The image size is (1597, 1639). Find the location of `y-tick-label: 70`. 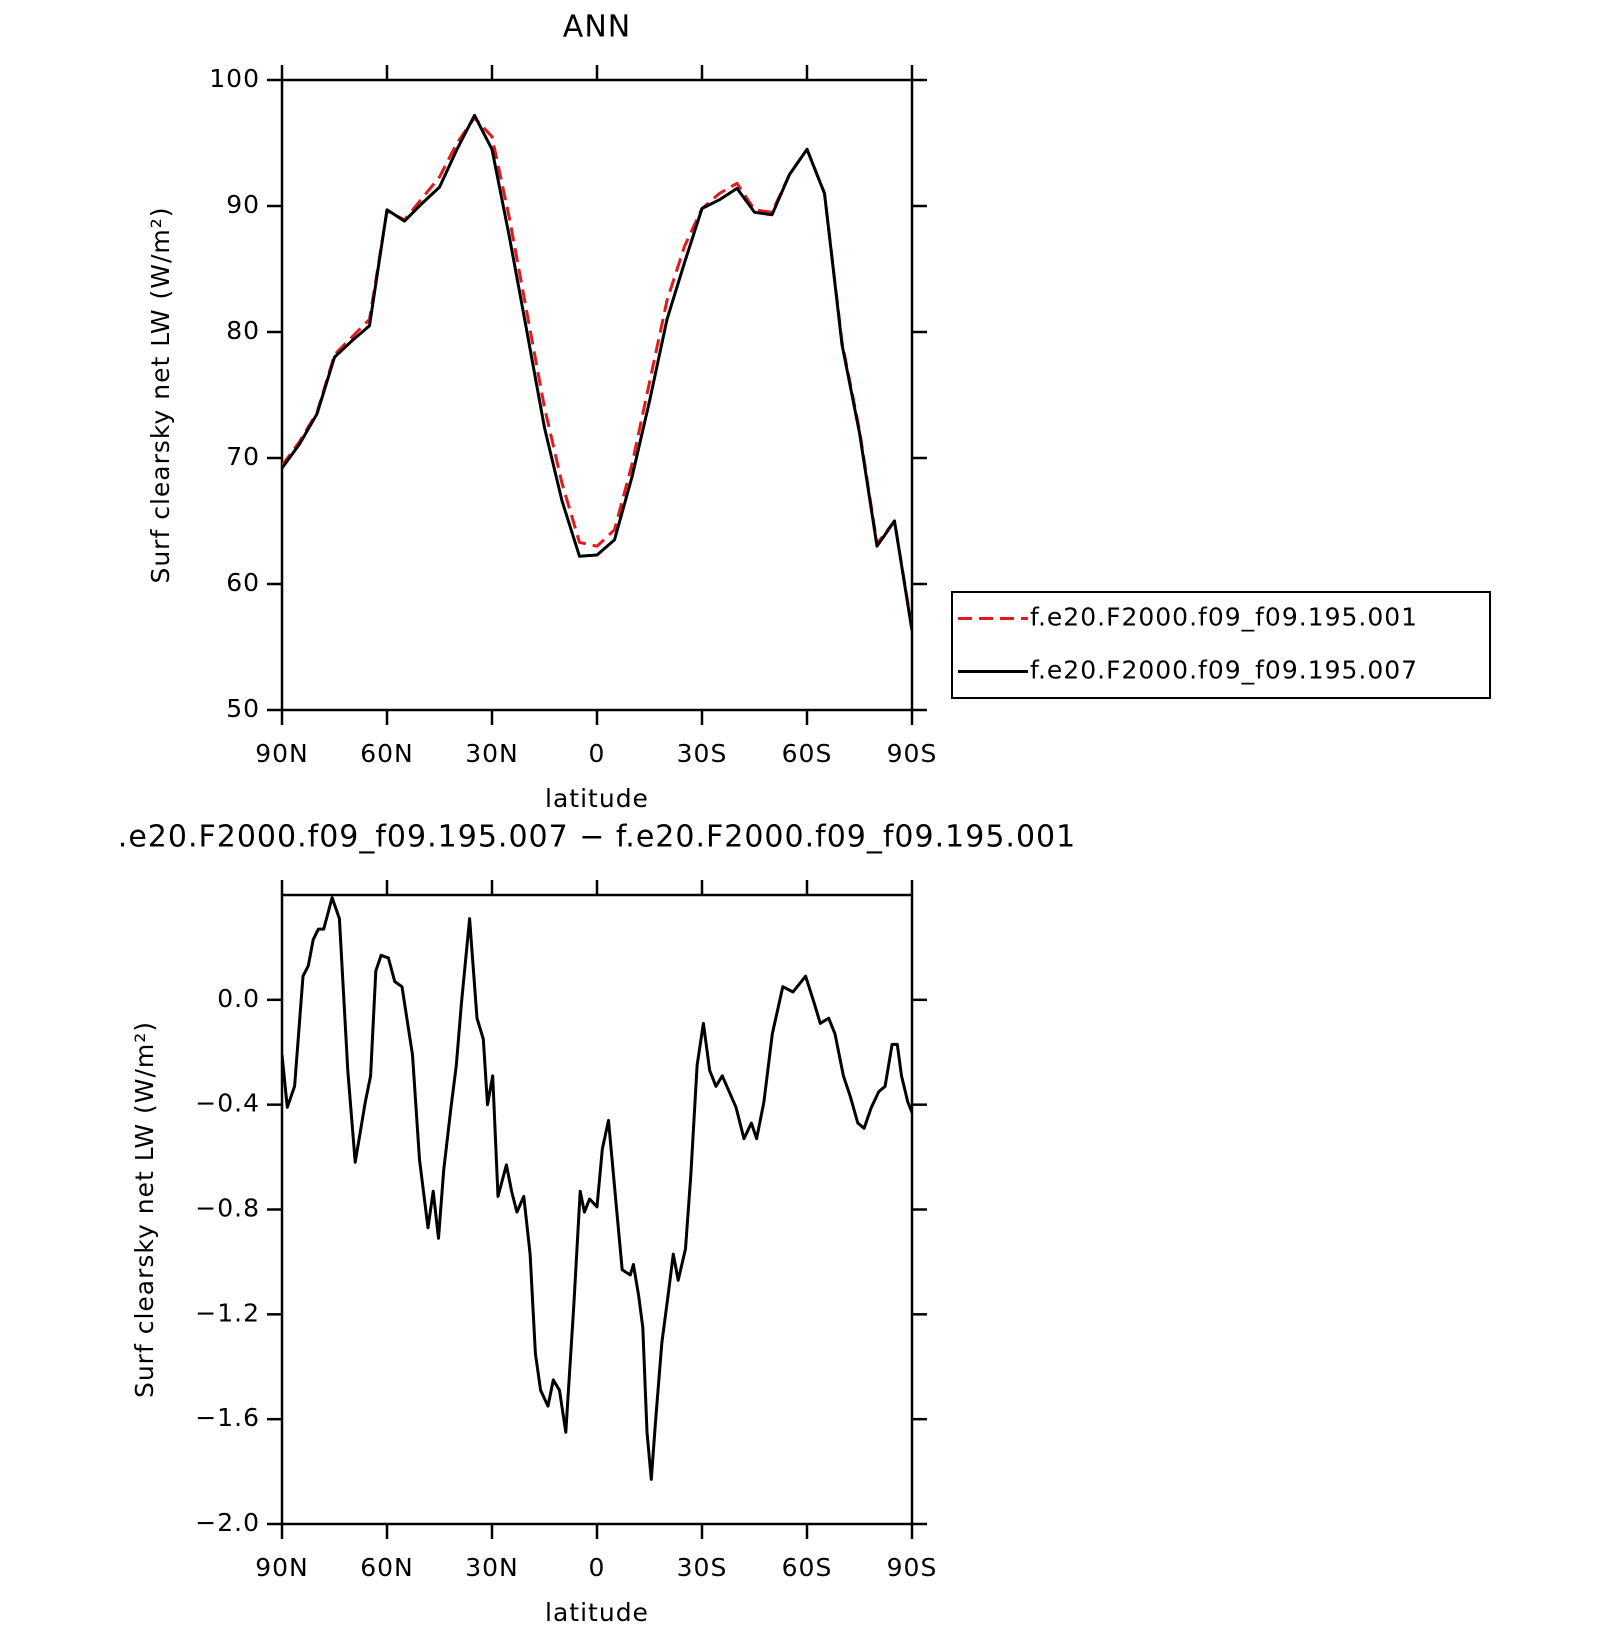

y-tick-label: 70 is located at coordinates (243, 456).